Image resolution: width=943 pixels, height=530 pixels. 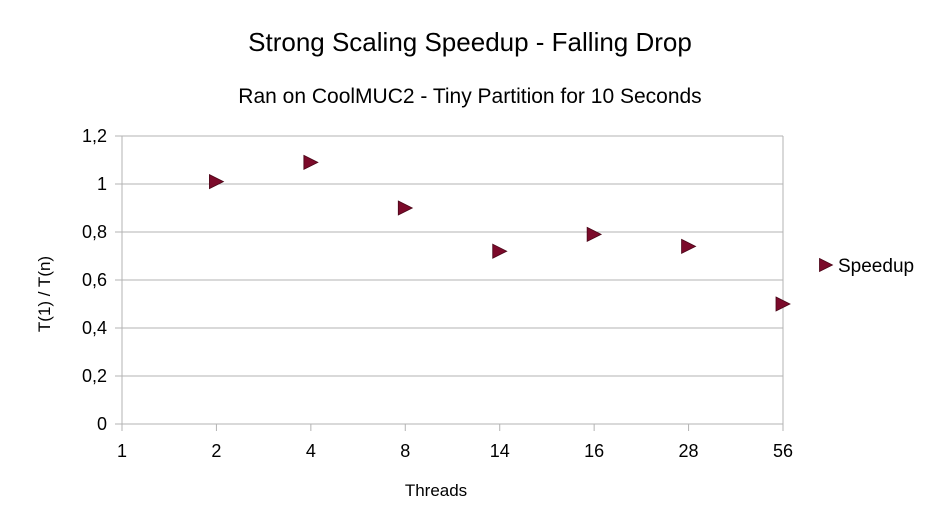 What do you see at coordinates (436, 490) in the screenshot?
I see `x-axis-label: Threads` at bounding box center [436, 490].